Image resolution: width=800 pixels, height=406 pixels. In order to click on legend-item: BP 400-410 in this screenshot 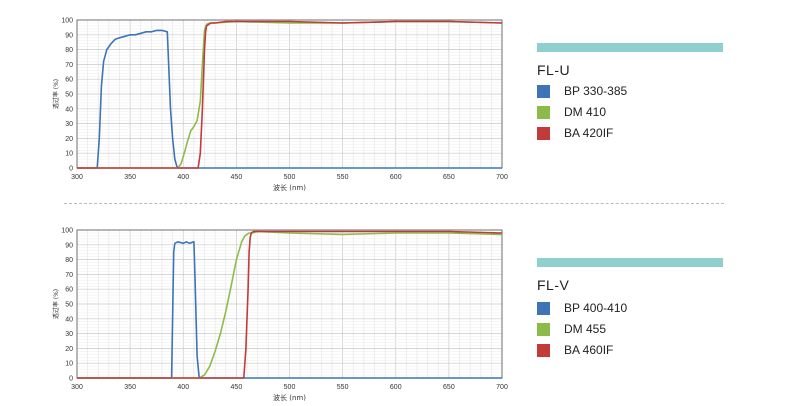, I will do `click(582, 308)`.